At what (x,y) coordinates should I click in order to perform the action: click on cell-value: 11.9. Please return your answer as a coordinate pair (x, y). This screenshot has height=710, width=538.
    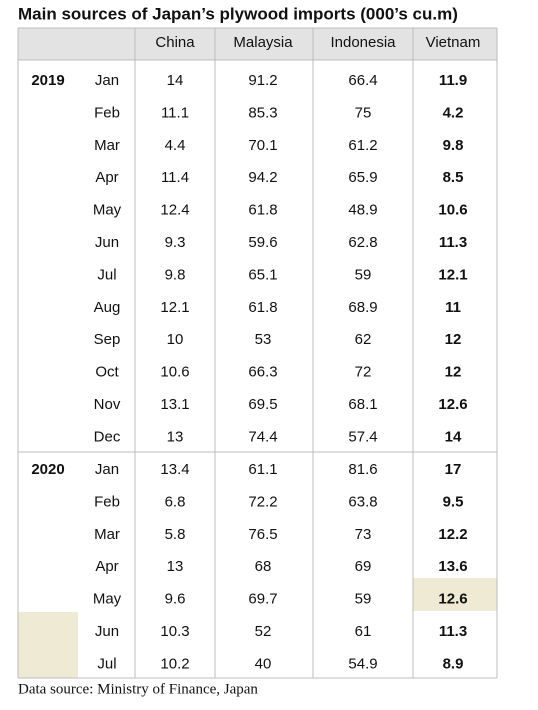
    Looking at the image, I should click on (453, 80).